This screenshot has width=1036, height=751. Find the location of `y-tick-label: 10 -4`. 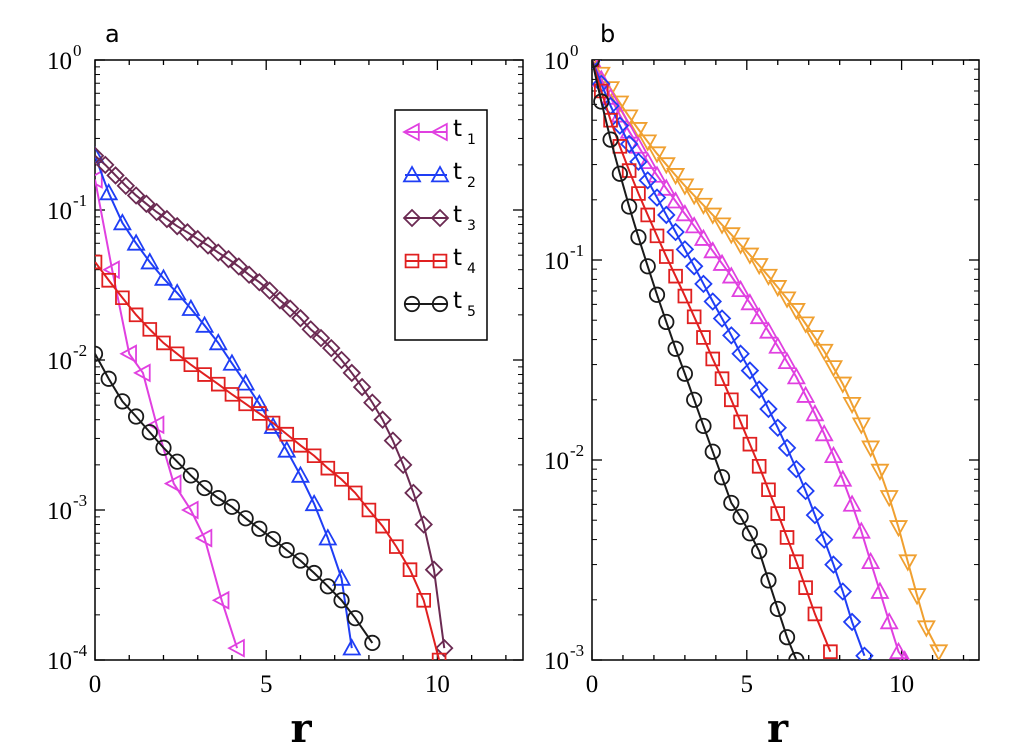

y-tick-label: 10 -4 is located at coordinates (67, 658).